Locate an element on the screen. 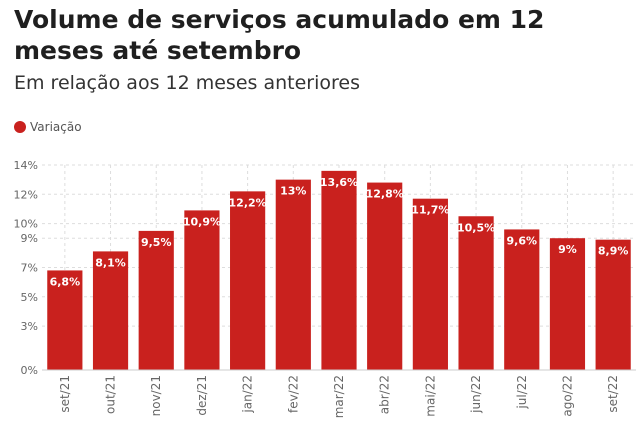  y-tick-label: 10% is located at coordinates (26, 224).